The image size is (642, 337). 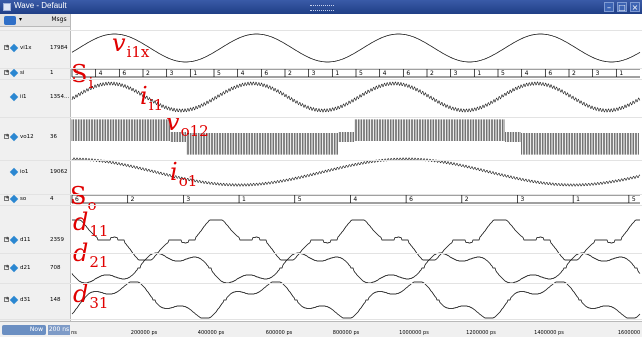 What do you see at coordinates (91, 83) in the screenshot?
I see `annotation-subscript: i` at bounding box center [91, 83].